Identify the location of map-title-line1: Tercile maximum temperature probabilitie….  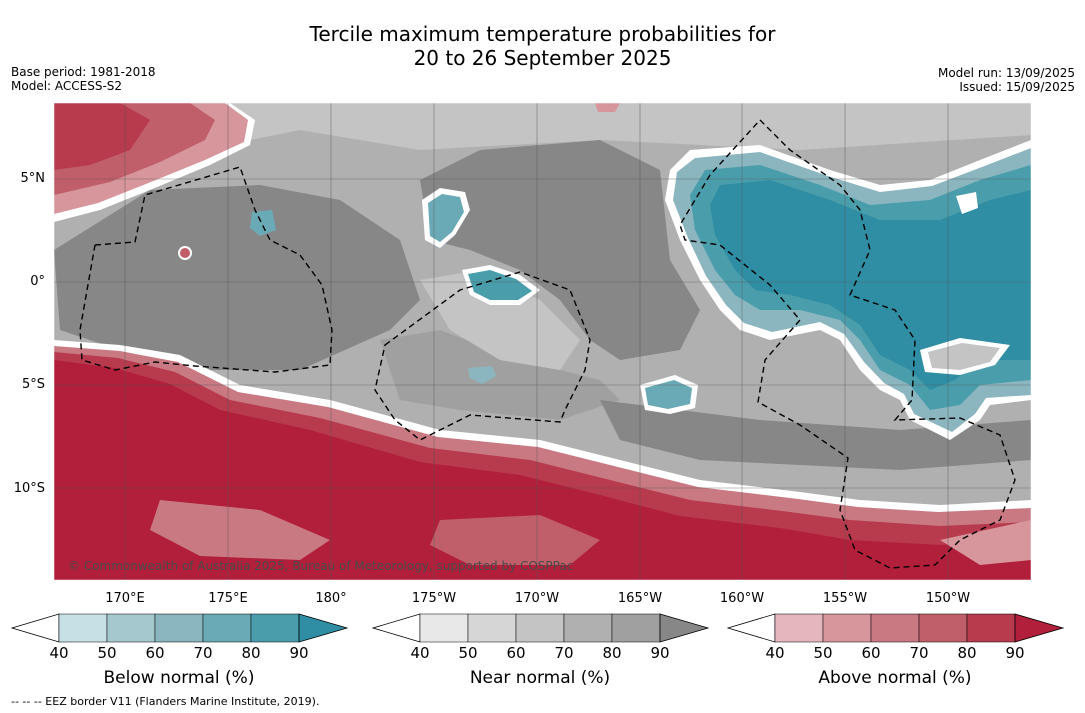
(542, 34).